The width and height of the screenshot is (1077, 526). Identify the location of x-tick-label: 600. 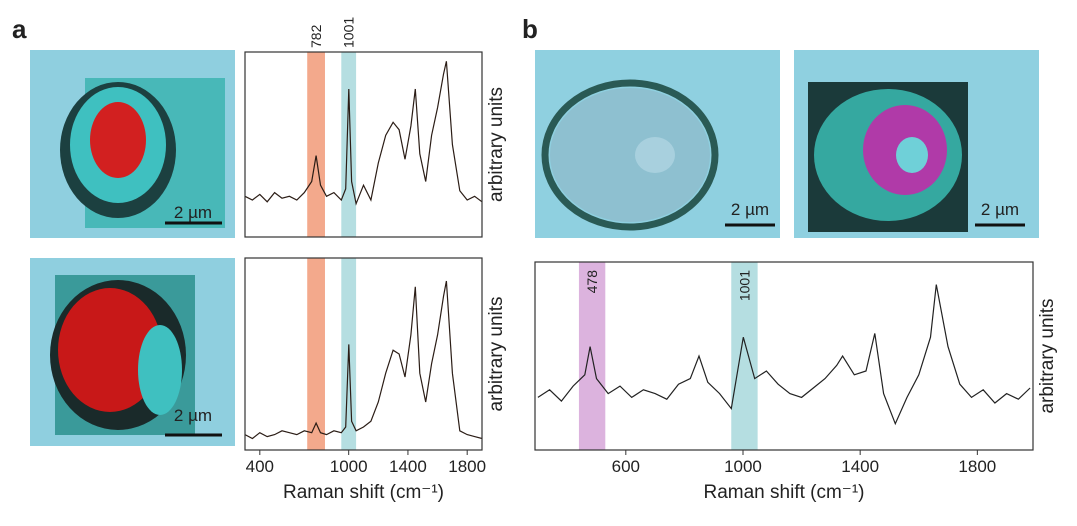
(626, 466).